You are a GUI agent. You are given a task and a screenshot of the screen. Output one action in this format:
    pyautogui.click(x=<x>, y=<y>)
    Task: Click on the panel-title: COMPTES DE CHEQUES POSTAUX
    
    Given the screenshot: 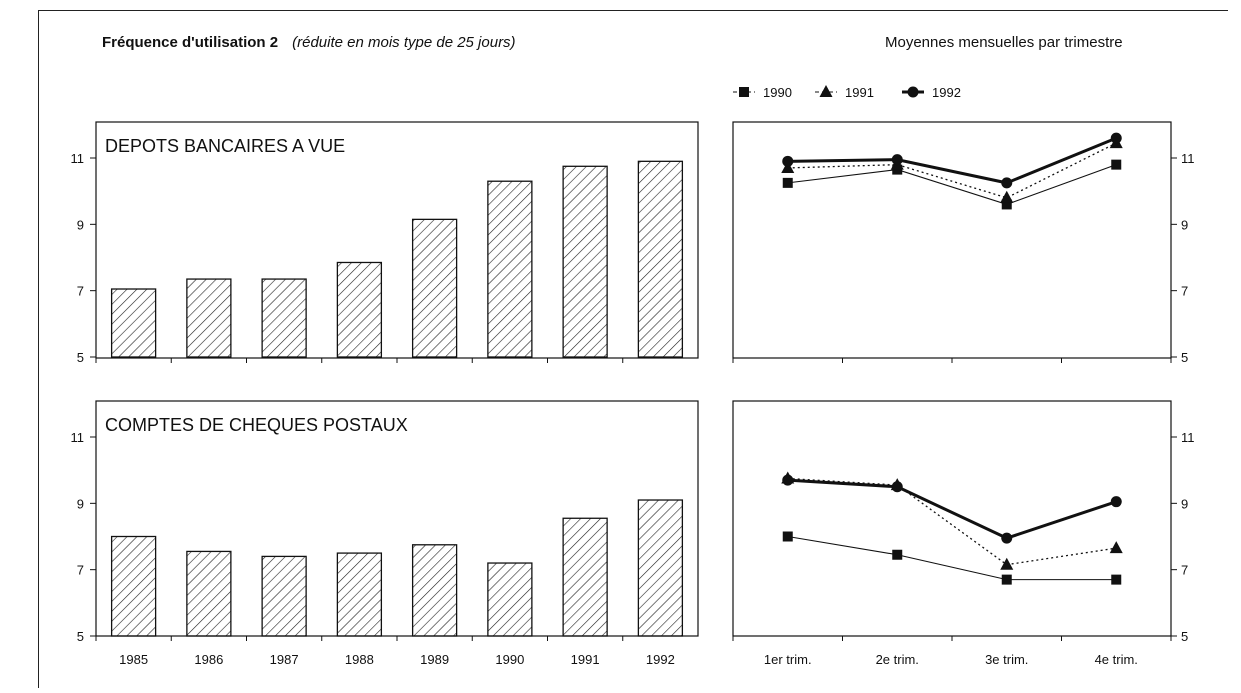 What is the action you would take?
    pyautogui.click(x=256, y=425)
    